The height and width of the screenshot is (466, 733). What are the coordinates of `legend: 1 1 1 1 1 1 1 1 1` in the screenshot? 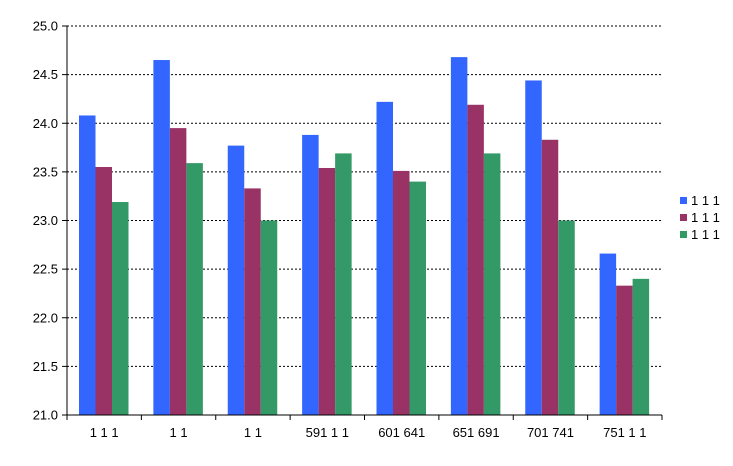 It's located at (700, 217).